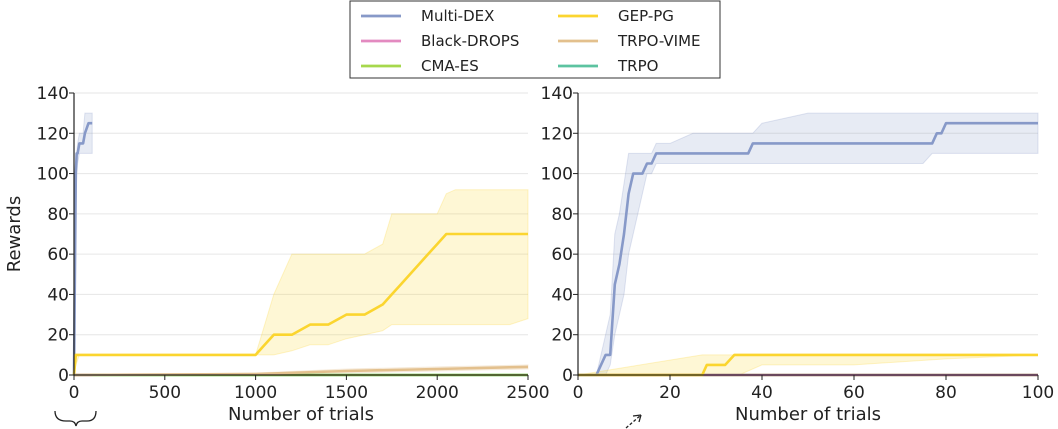 This screenshot has height=429, width=1058. I want to click on x-tick-label: 100, so click(1038, 393).